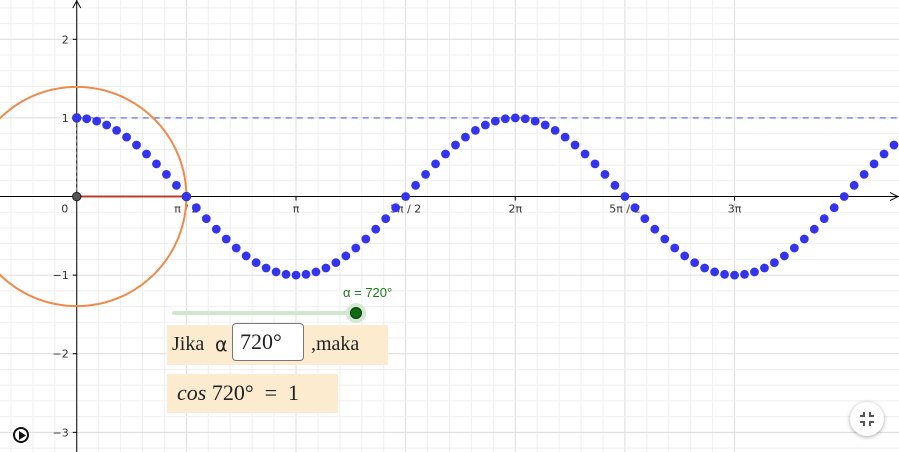  I want to click on y-tick-label: −3, so click(61, 432).